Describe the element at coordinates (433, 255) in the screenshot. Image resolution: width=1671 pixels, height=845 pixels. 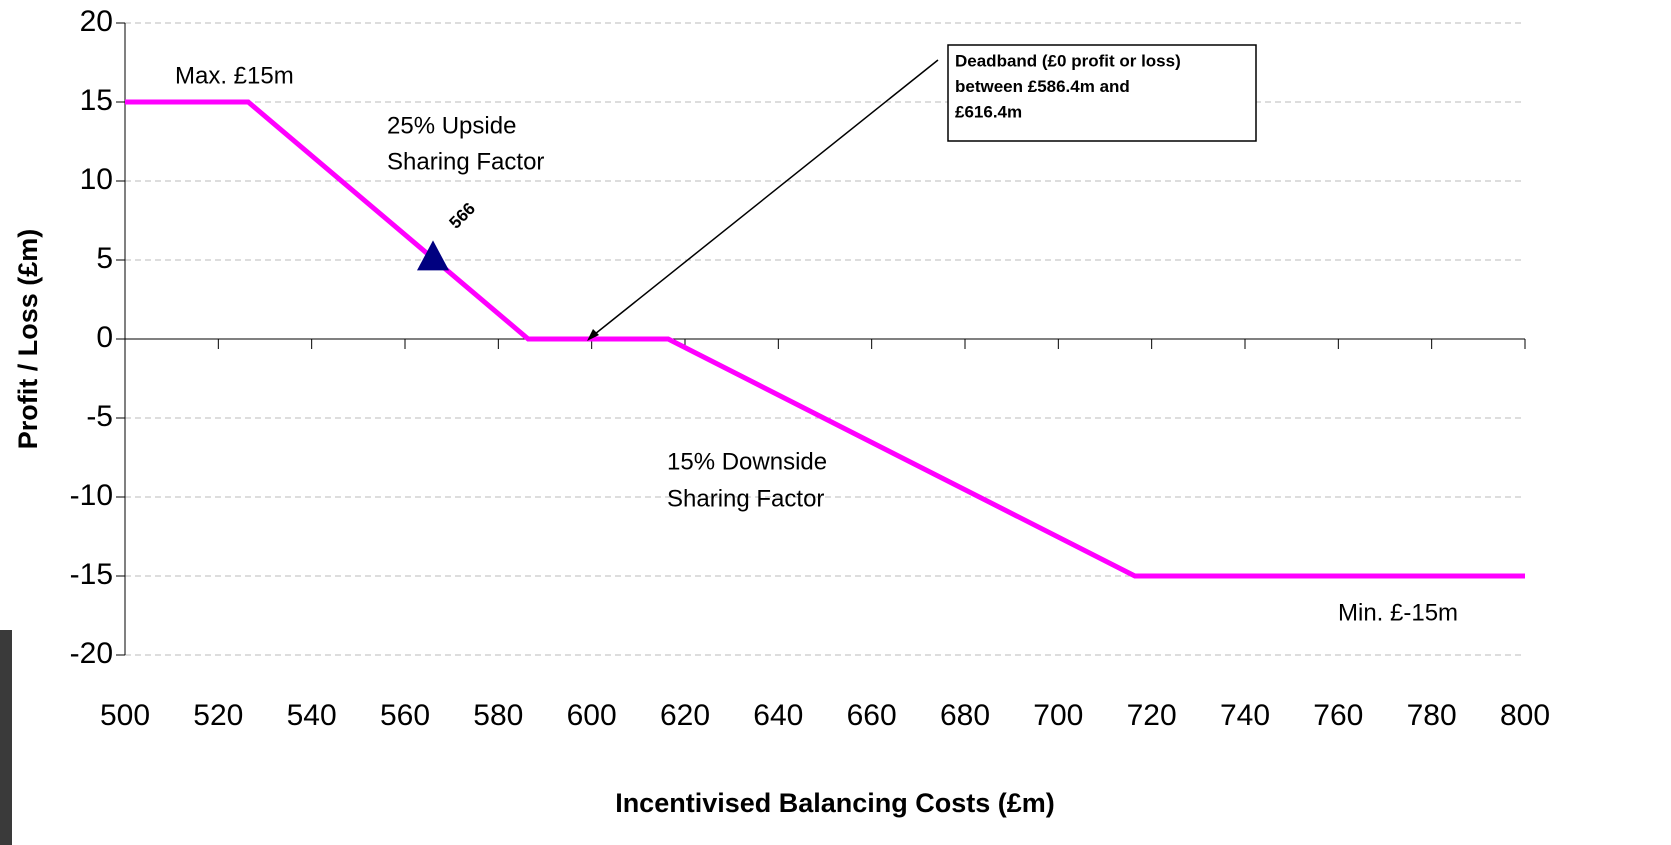
I see `marker` at that location.